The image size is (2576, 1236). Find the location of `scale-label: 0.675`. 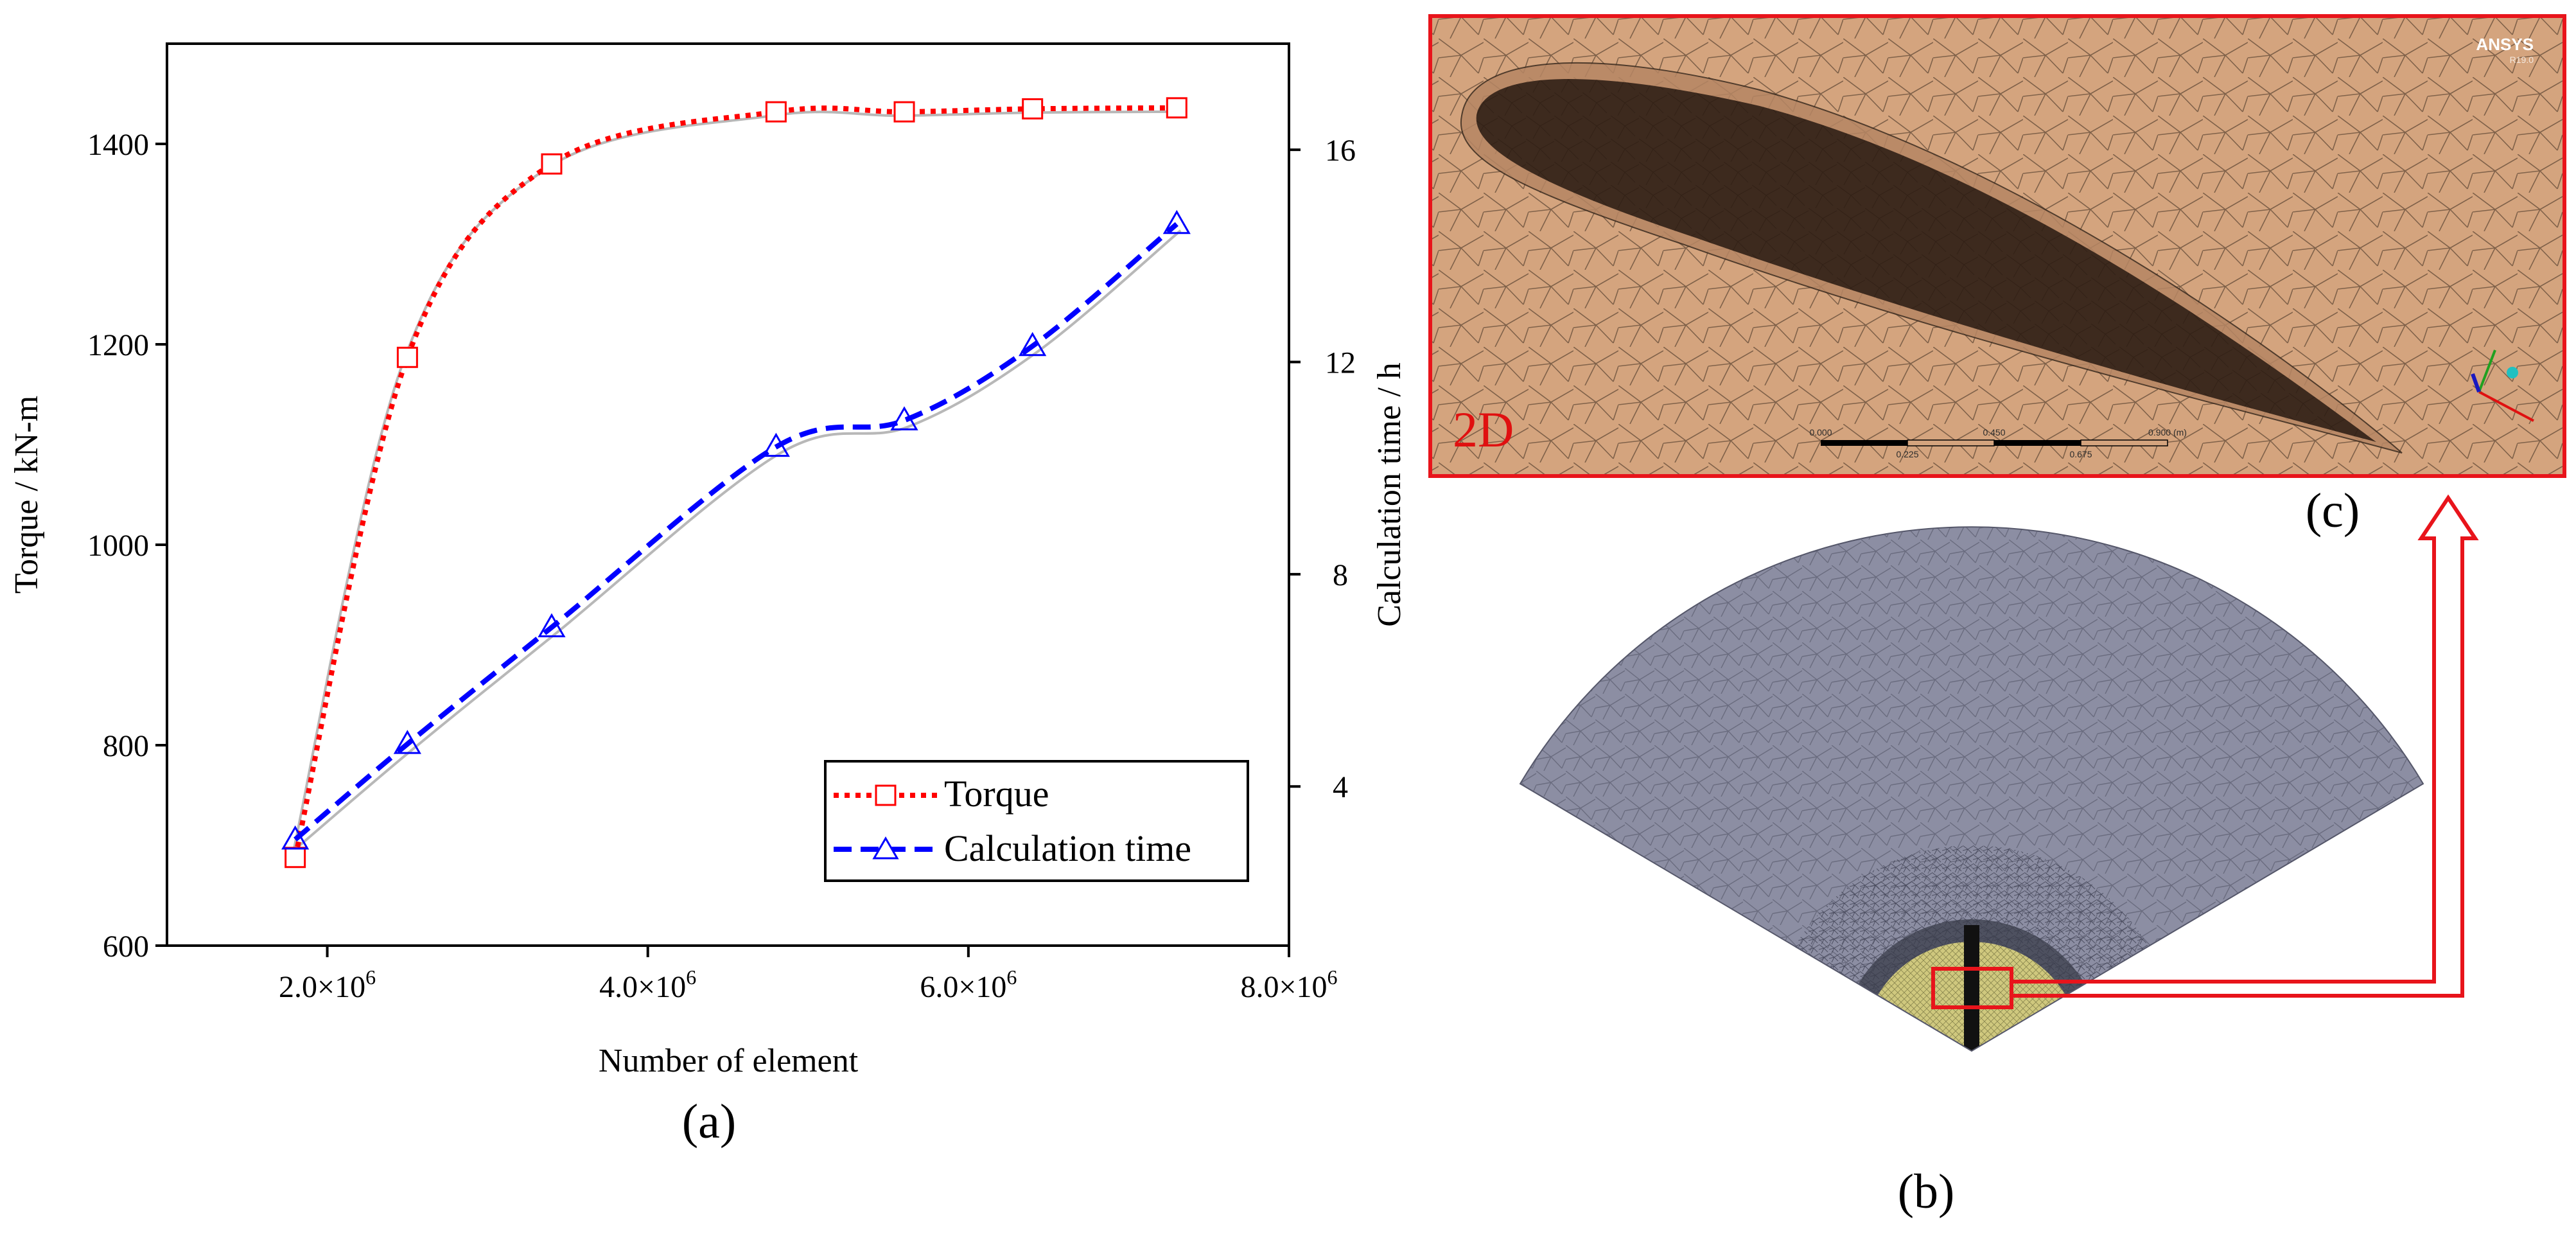

scale-label: 0.675 is located at coordinates (2080, 454).